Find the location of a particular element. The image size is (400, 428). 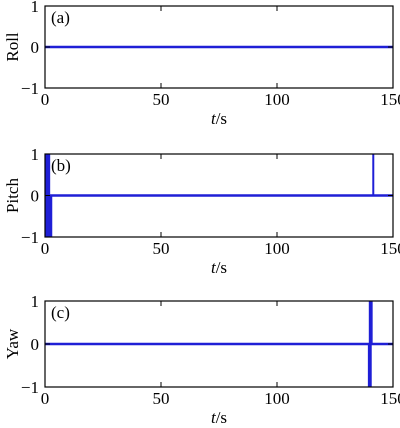

panel-label: (a) is located at coordinates (60, 17).